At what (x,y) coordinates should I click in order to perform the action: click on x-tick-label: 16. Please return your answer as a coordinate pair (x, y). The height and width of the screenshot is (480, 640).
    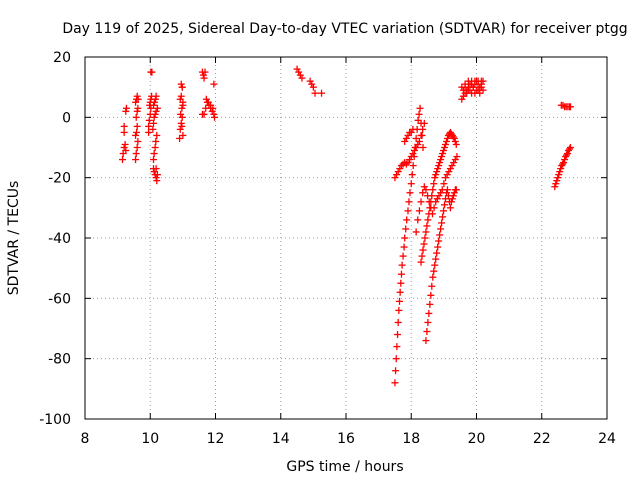
    Looking at the image, I should click on (346, 439).